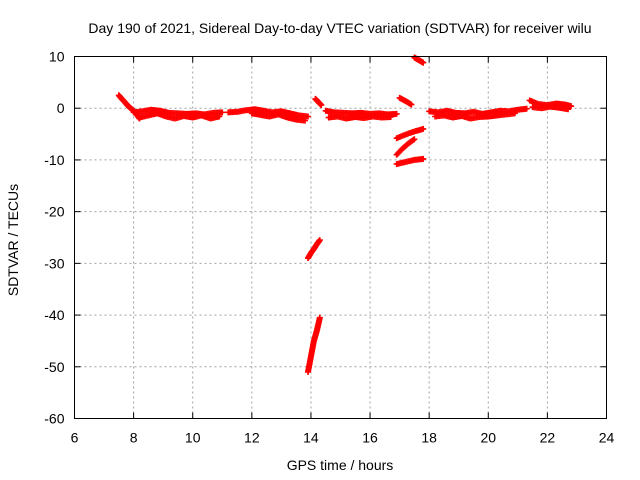  I want to click on x-tick-label: 20, so click(488, 438).